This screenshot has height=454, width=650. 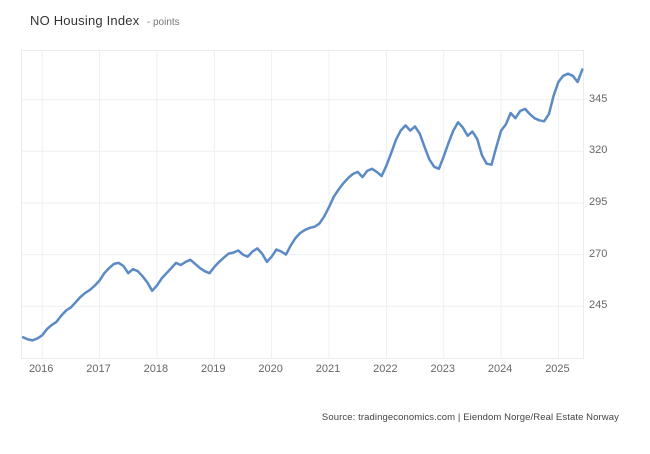 What do you see at coordinates (385, 369) in the screenshot?
I see `x-axis-tick-label: 2022` at bounding box center [385, 369].